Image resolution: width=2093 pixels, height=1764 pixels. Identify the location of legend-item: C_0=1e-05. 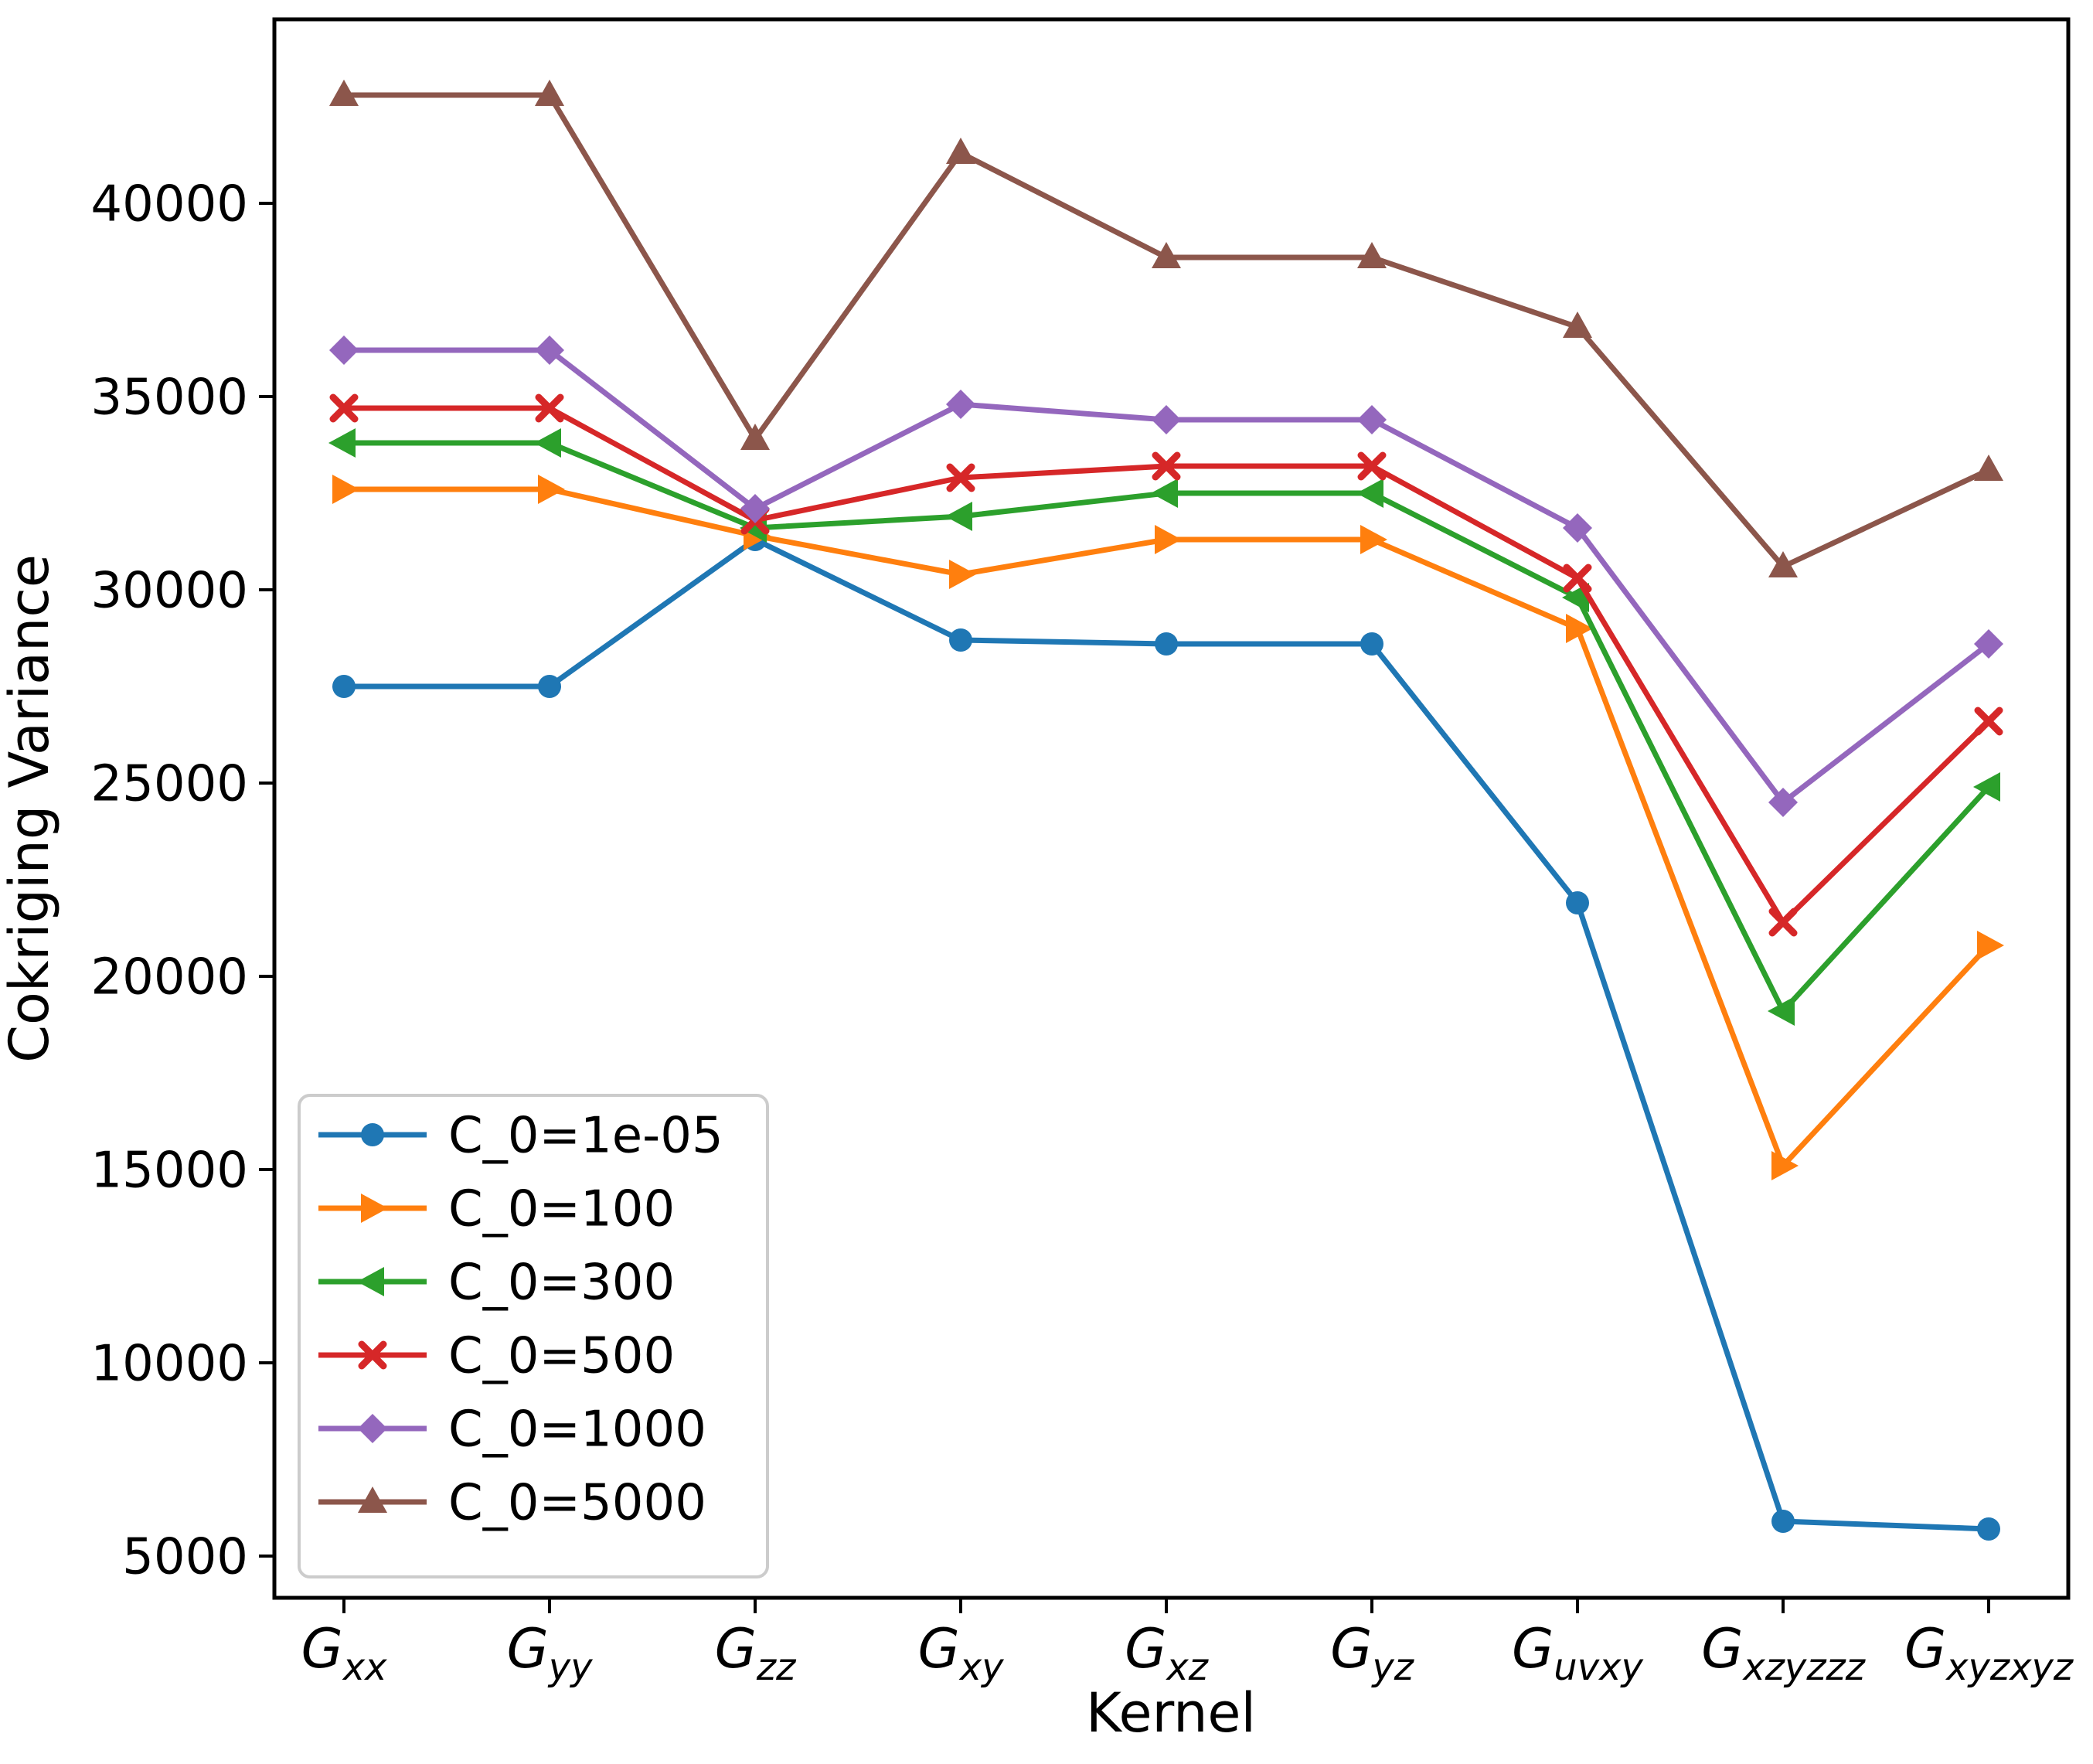
(520, 1135).